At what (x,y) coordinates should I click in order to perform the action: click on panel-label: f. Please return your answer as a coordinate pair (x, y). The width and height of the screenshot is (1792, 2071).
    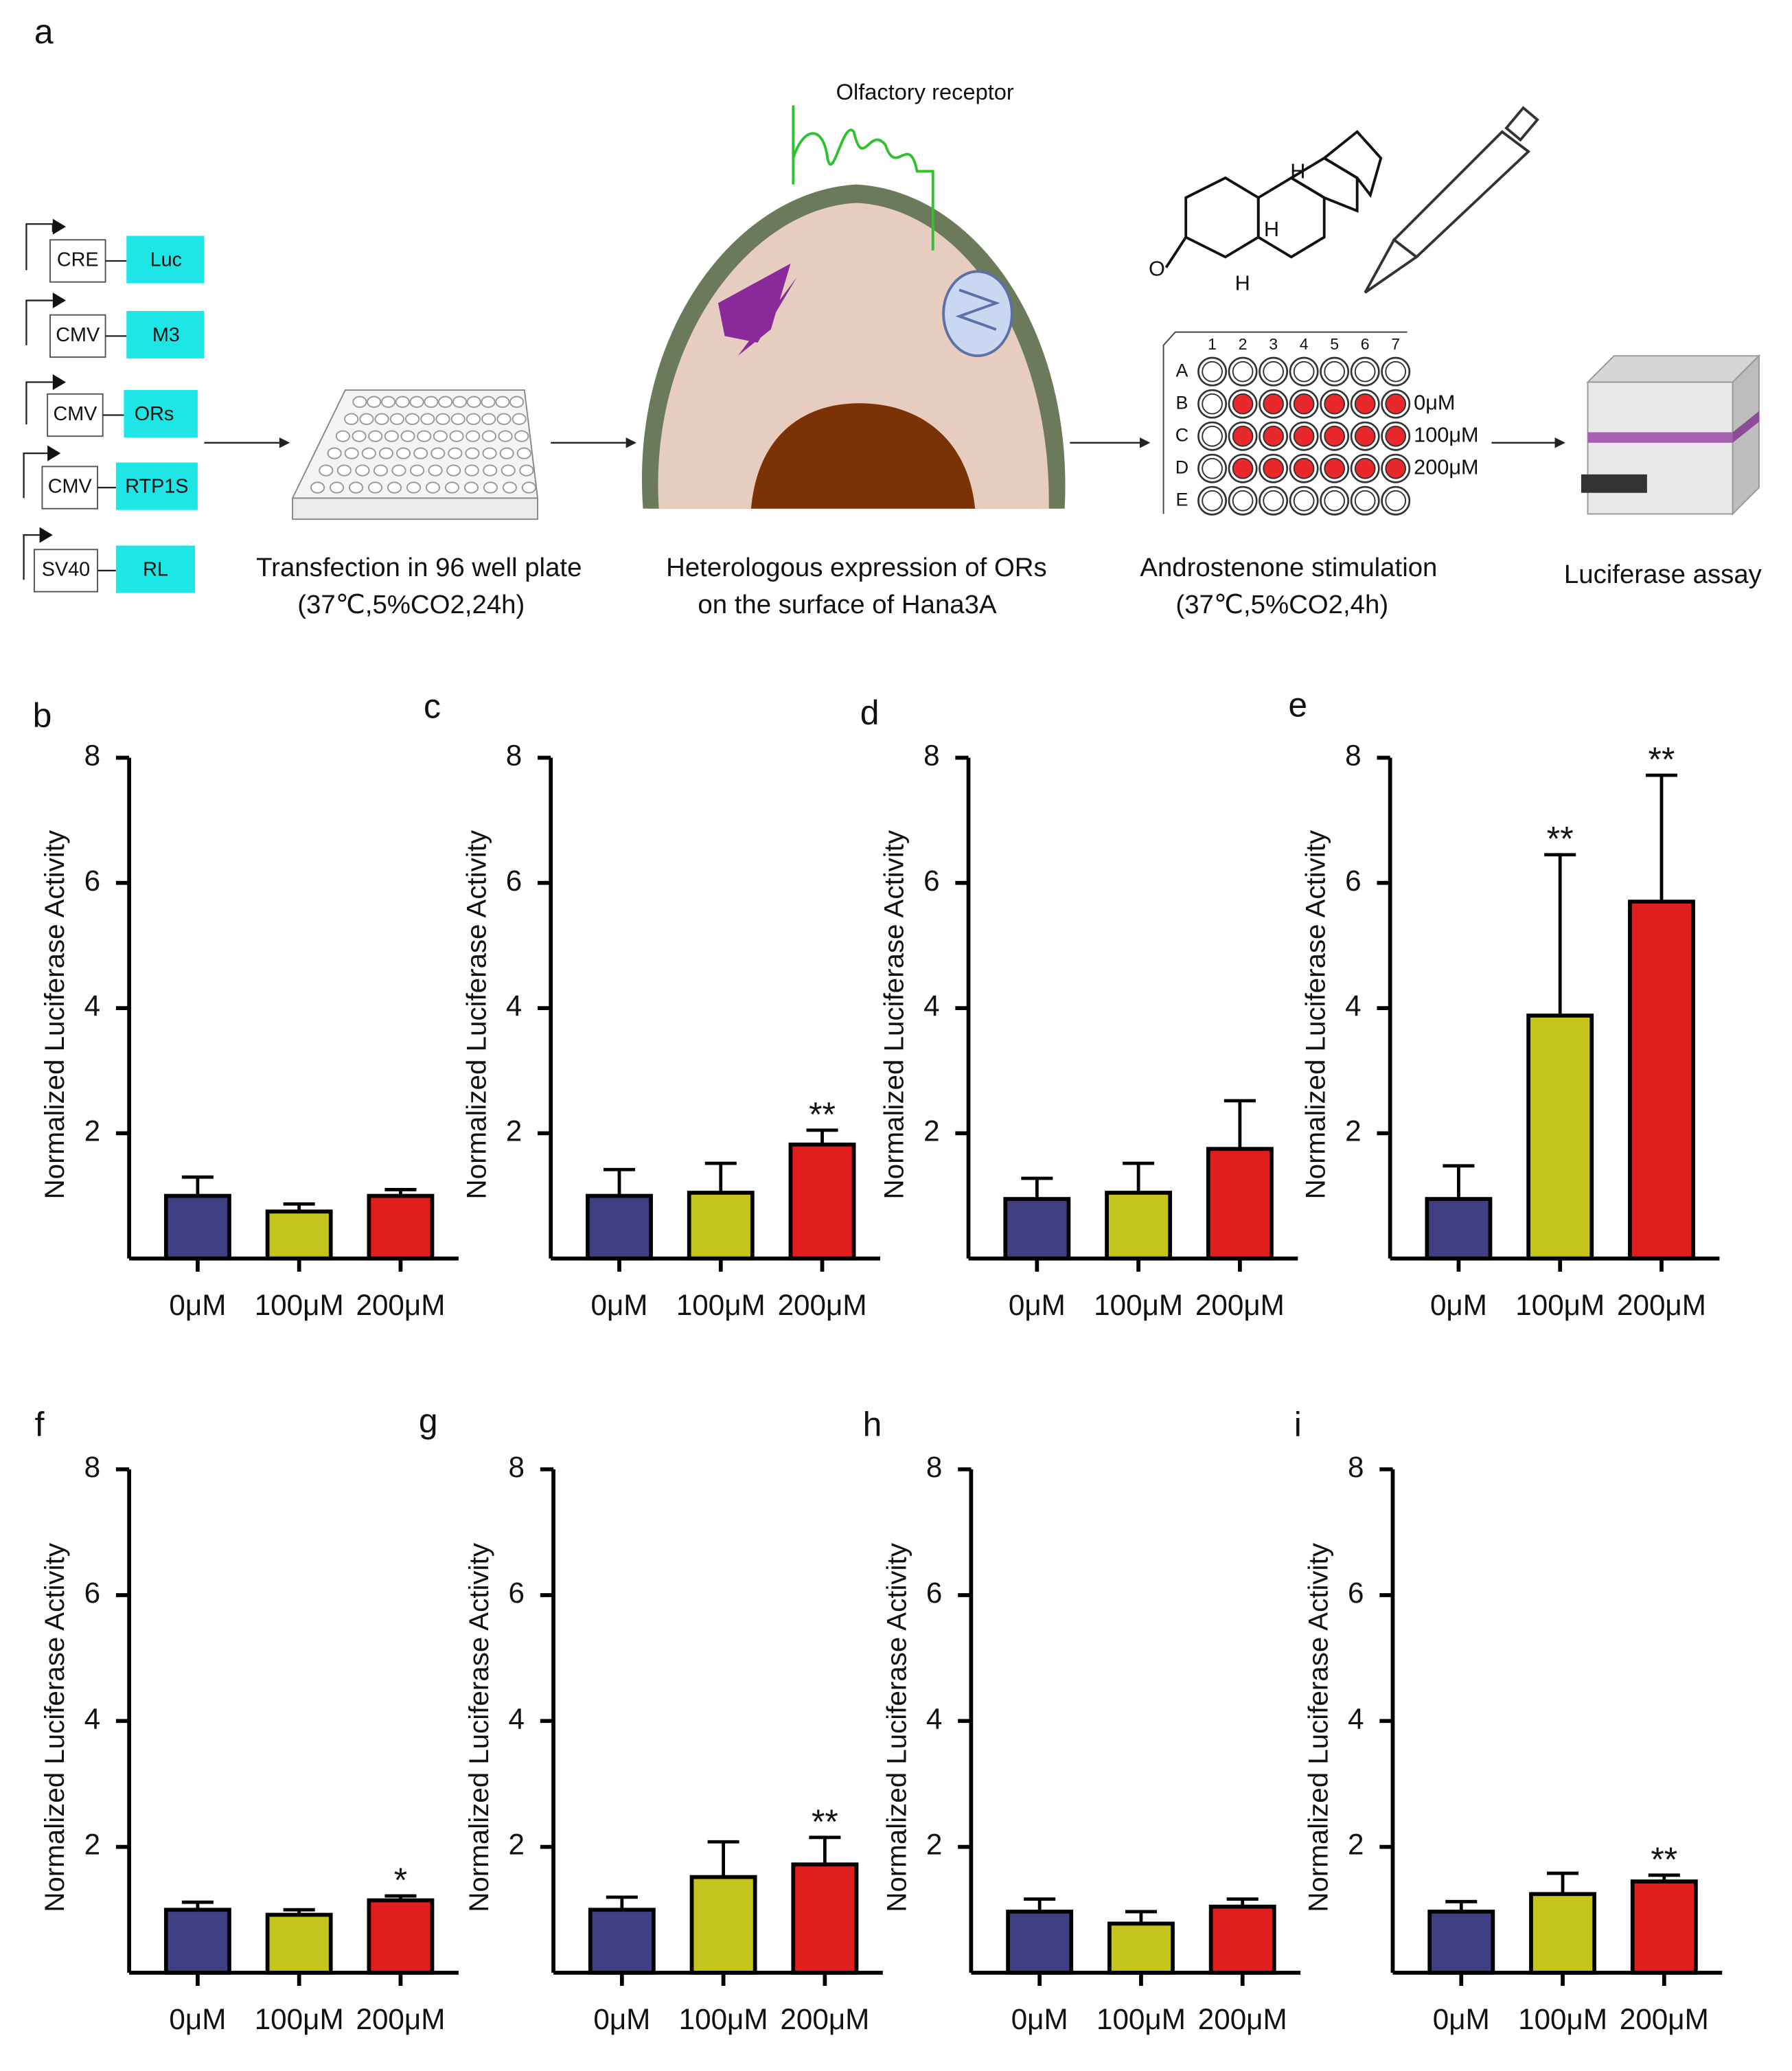
    Looking at the image, I should click on (40, 1425).